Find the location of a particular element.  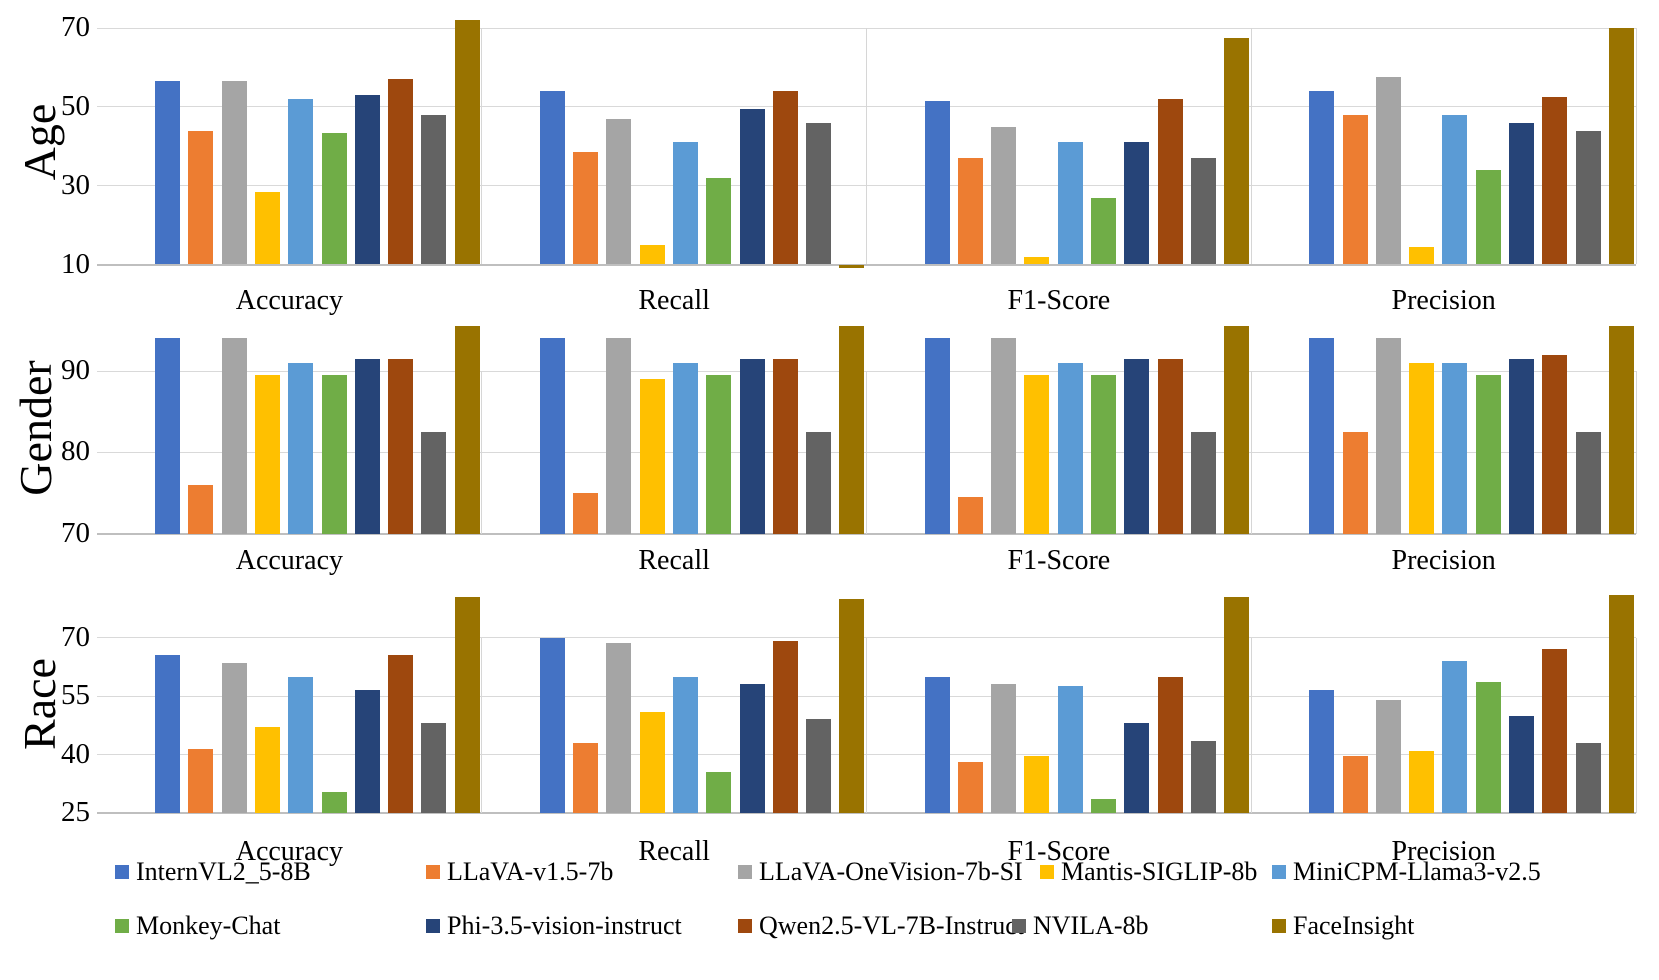

legend-item-MiniCPM-Llama3-v2.5: MiniCPM-Llama3-v2.5 is located at coordinates (1406, 872).